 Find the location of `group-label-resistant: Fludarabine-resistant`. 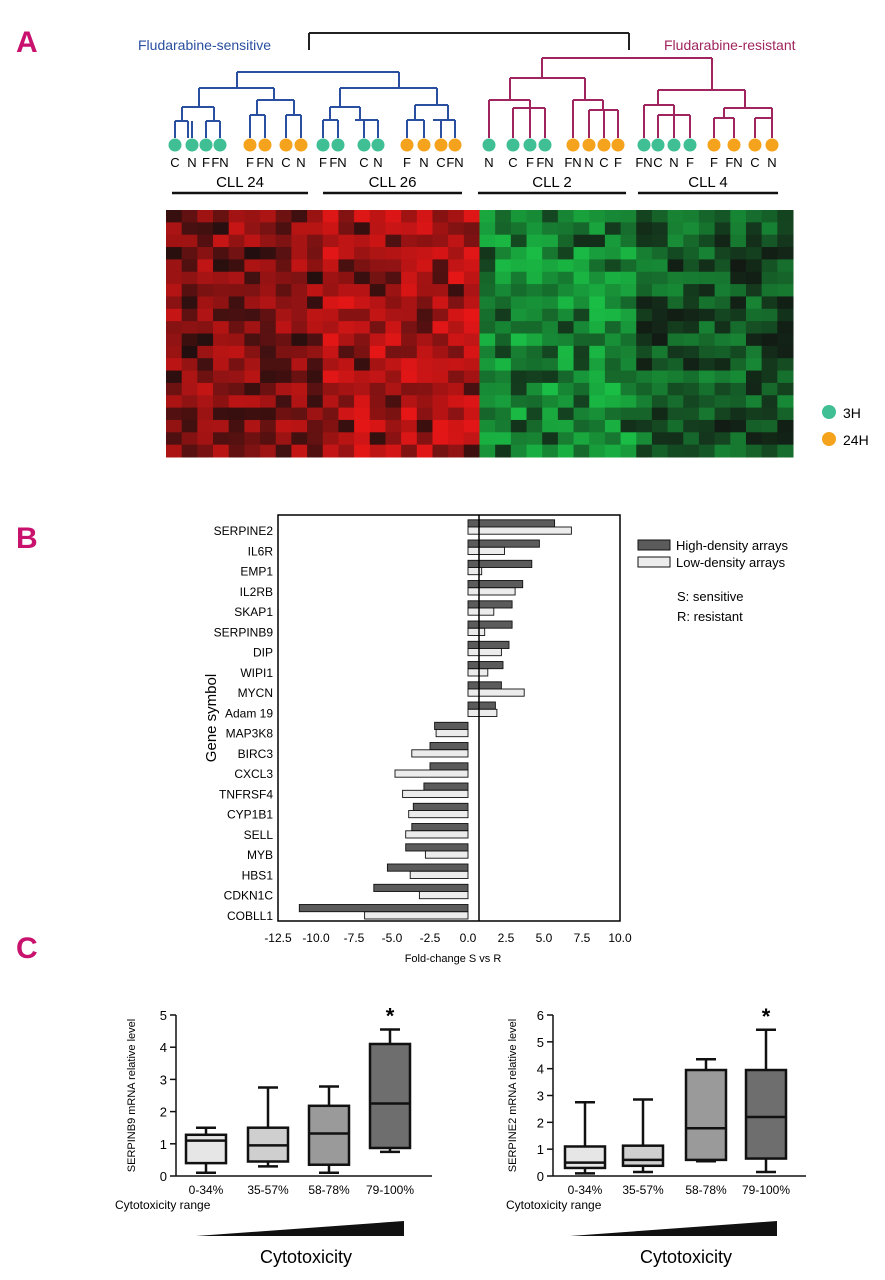

group-label-resistant: Fludarabine-resistant is located at coordinates (730, 45).